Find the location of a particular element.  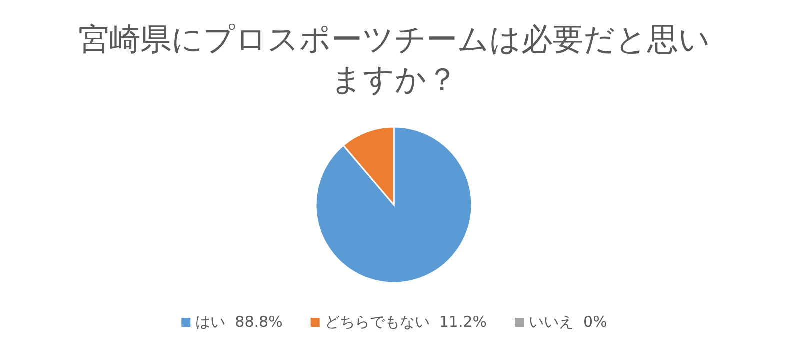

legend-label: いいえ 0% is located at coordinates (568, 322).